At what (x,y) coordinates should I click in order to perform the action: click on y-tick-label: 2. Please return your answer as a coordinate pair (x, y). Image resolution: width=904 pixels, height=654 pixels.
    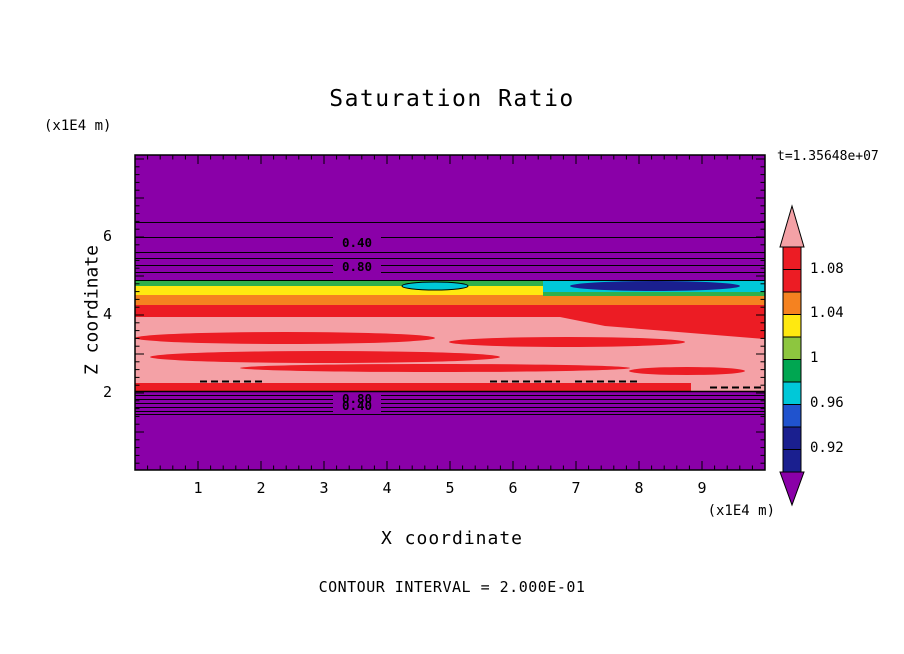
    Looking at the image, I should click on (107, 392).